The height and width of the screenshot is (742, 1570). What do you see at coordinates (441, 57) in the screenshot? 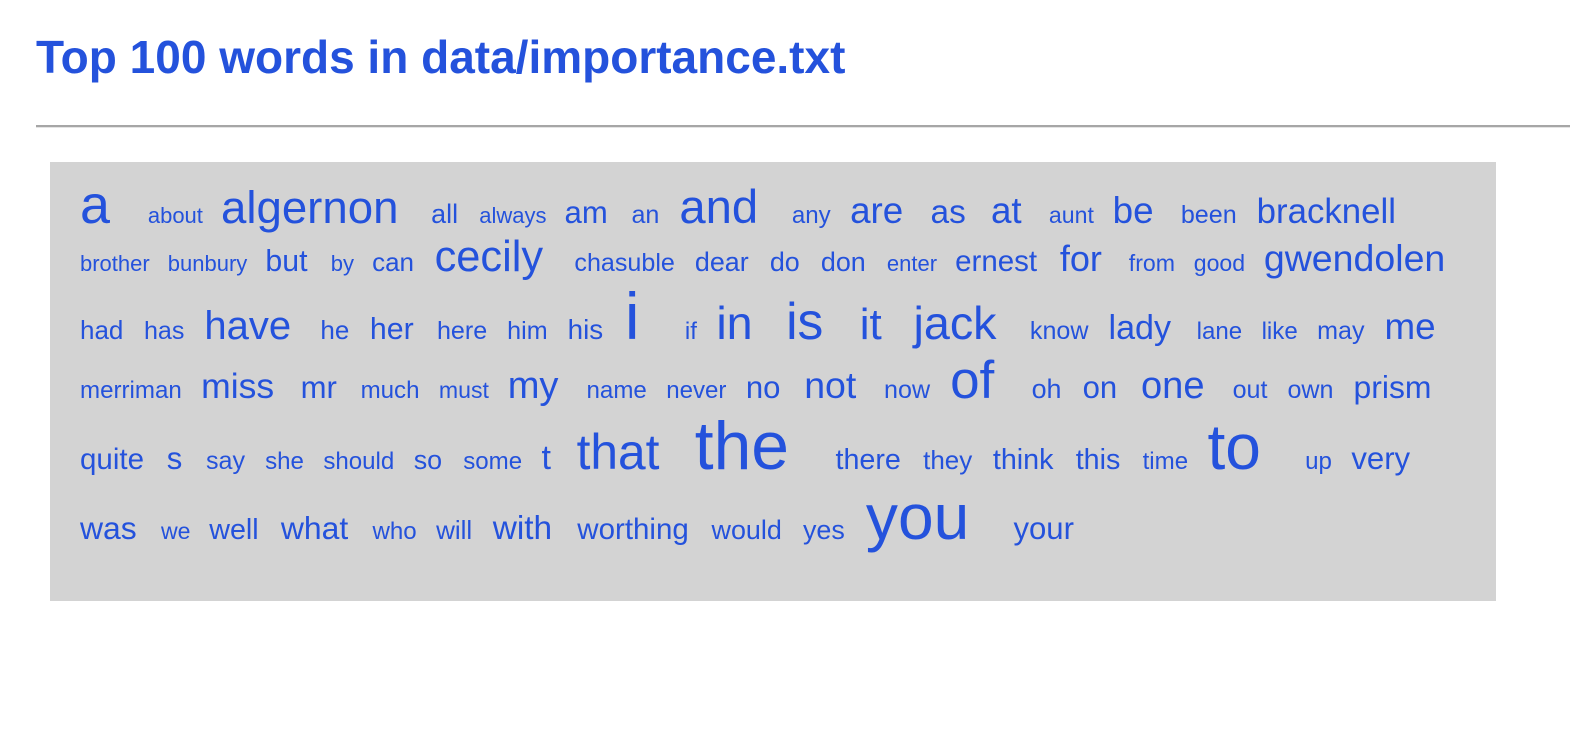
I see `page-title: Top 100 words in data/importance.txt` at bounding box center [441, 57].